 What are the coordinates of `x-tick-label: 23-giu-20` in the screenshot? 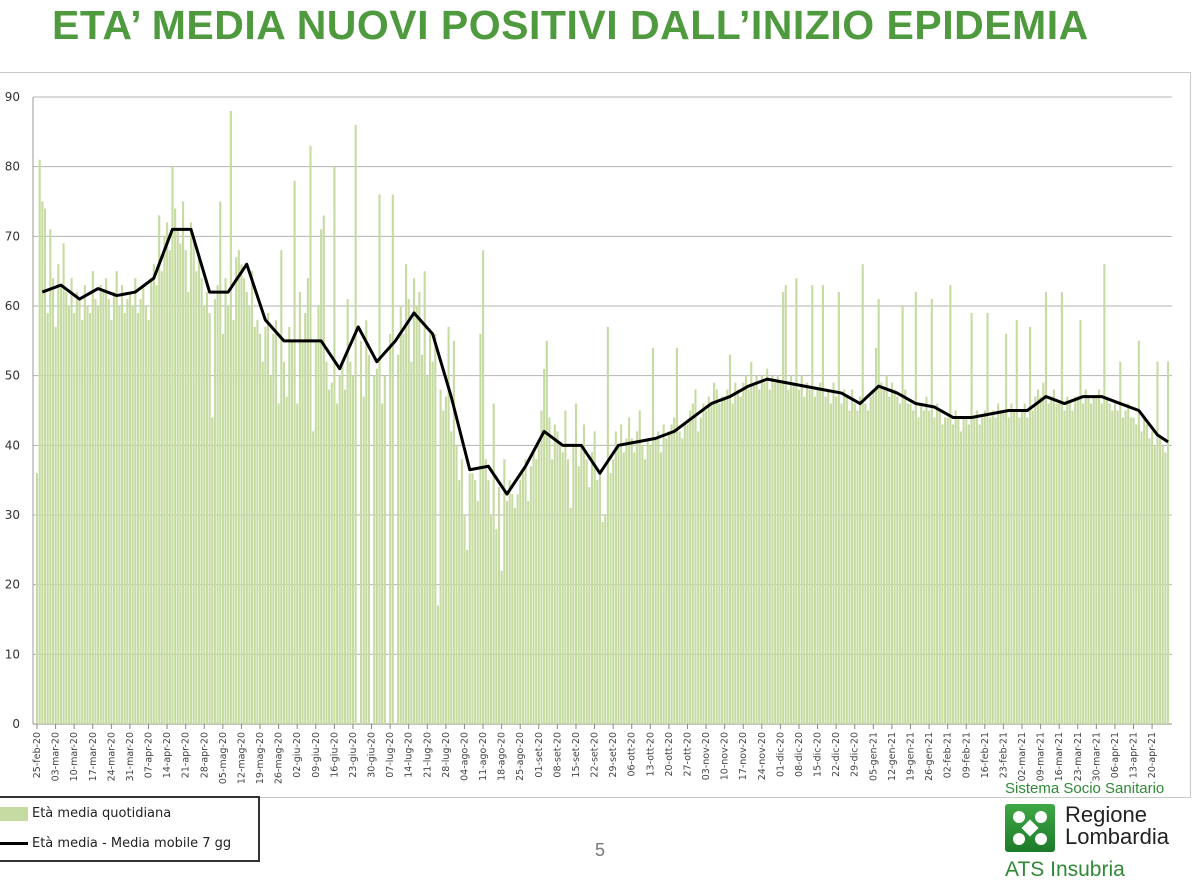 It's located at (353, 755).